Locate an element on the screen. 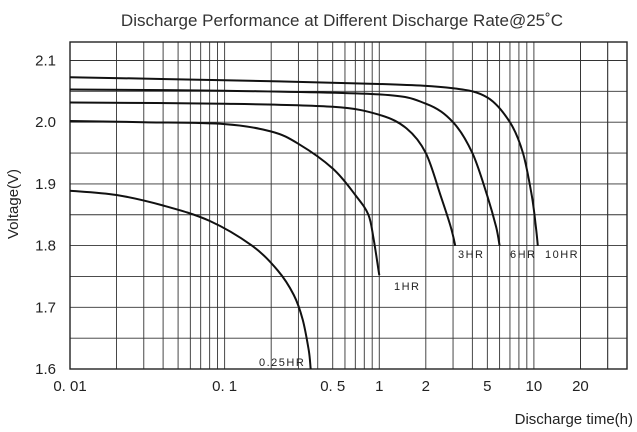 The image size is (637, 432). x-axis-label: Discharge time(h) is located at coordinates (574, 419).